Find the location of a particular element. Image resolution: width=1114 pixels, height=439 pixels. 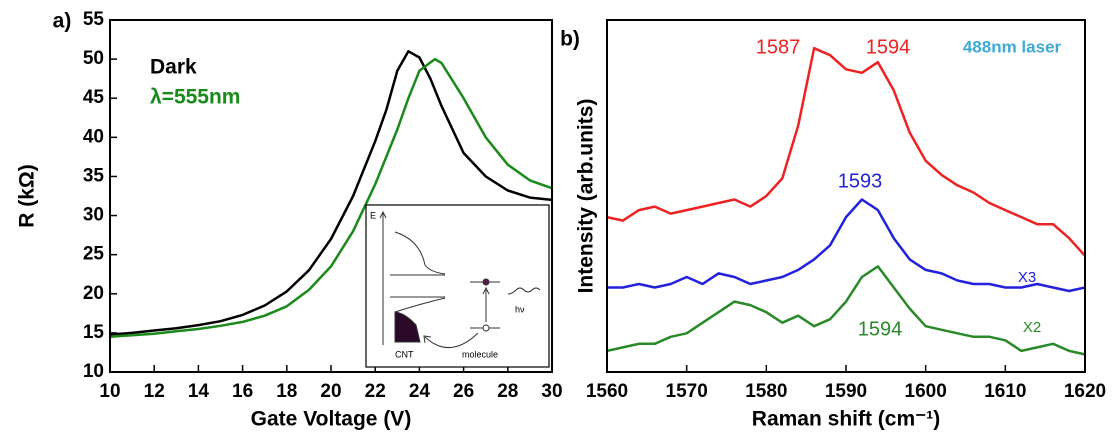

annotation: X2 is located at coordinates (1032, 327).